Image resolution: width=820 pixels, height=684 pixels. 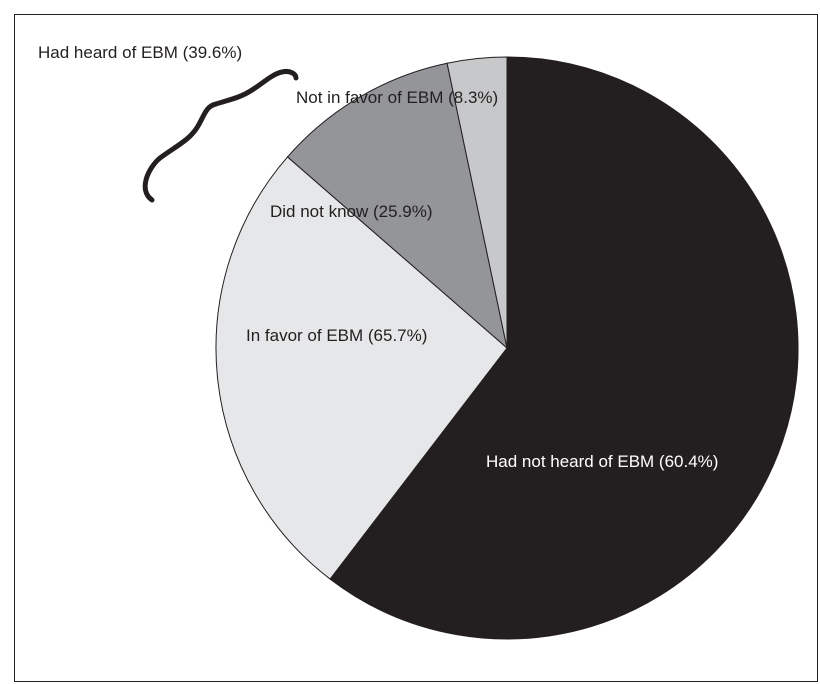 What do you see at coordinates (220, 136) in the screenshot?
I see `group-brace` at bounding box center [220, 136].